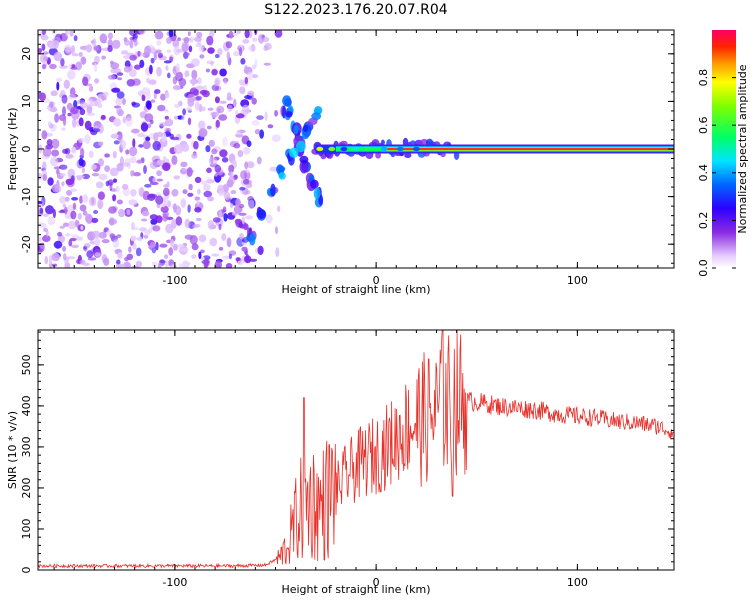 The height and width of the screenshot is (600, 750). Describe the element at coordinates (282, 176) in the screenshot. I see `echo-lower-branch` at that location.